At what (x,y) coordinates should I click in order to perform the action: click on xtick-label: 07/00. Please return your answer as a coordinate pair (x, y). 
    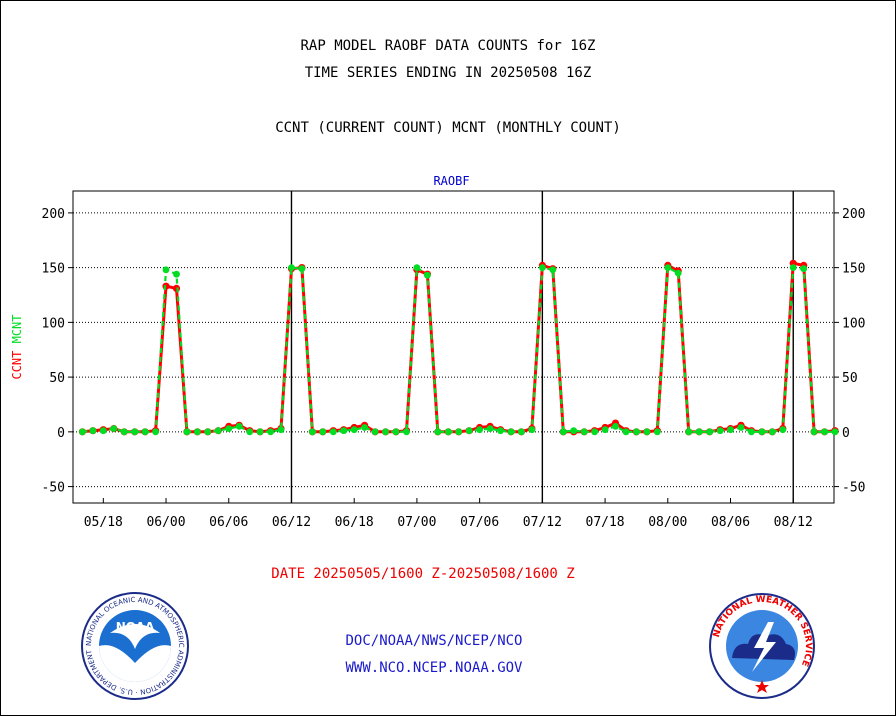
    Looking at the image, I should click on (416, 522).